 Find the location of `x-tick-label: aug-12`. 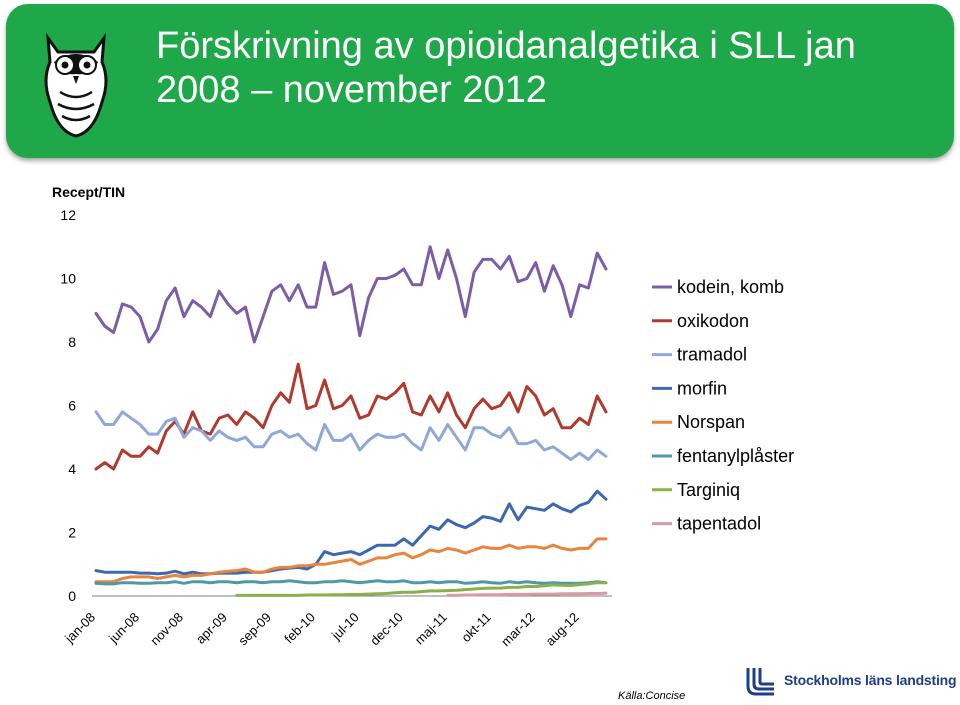

x-tick-label: aug-12 is located at coordinates (562, 629).